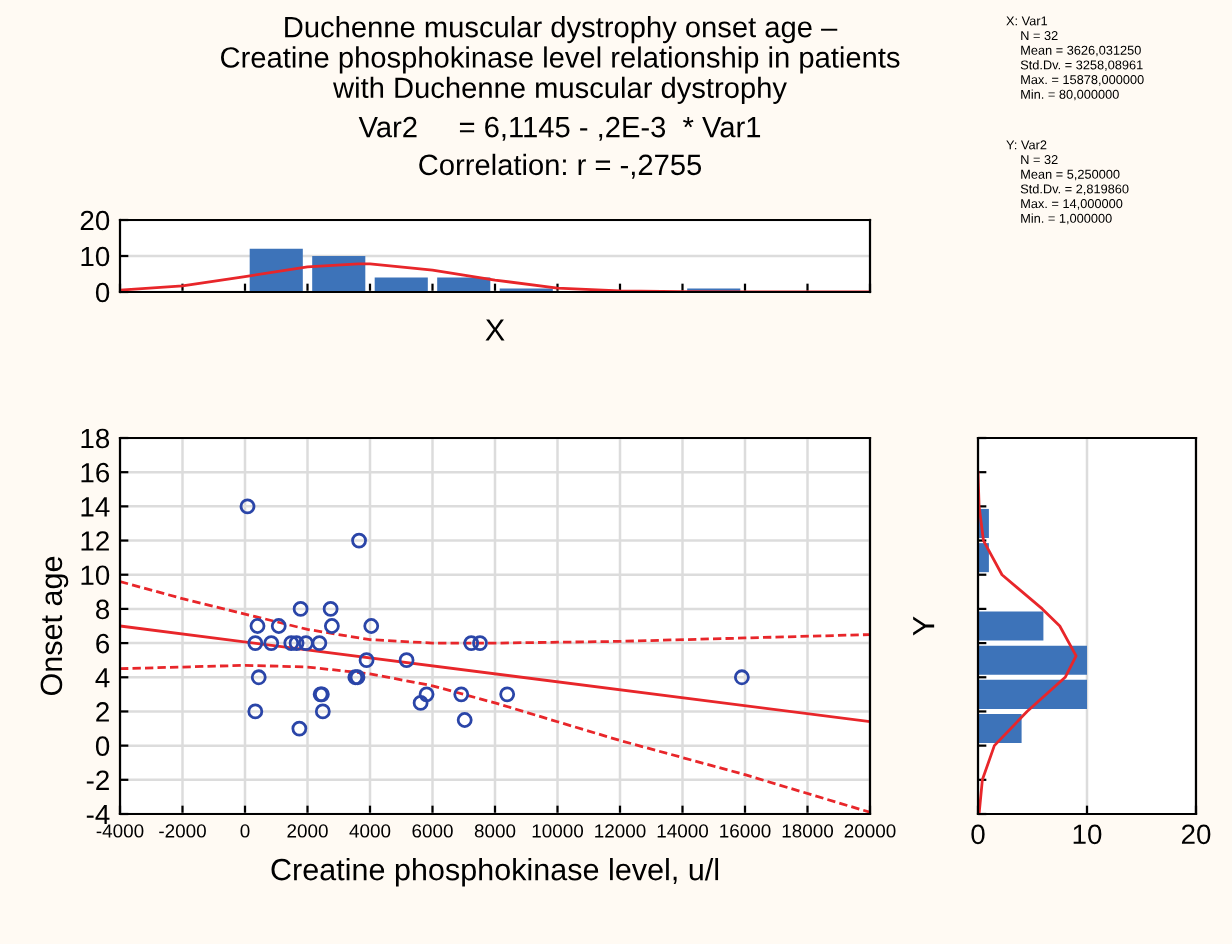  I want to click on y-tick-label: 18, so click(95, 438).